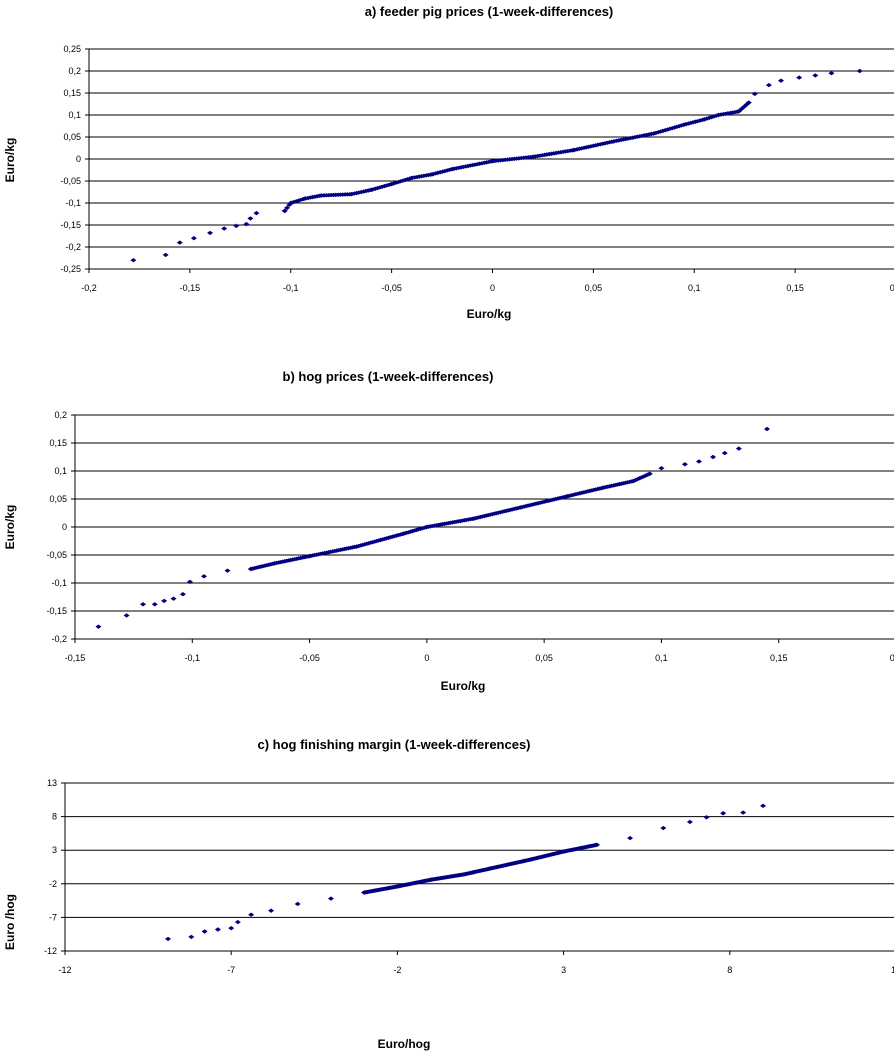  I want to click on plot-frame, so click(479, 867).